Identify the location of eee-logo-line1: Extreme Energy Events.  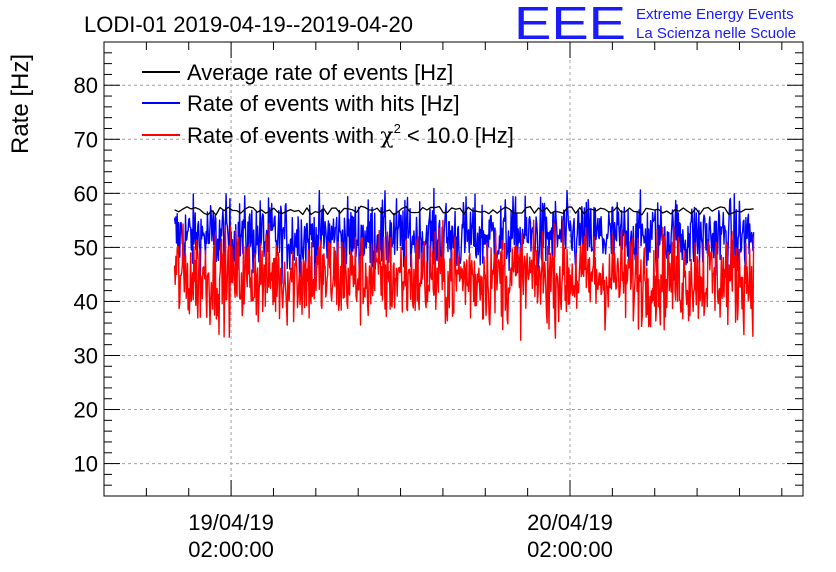
(715, 14).